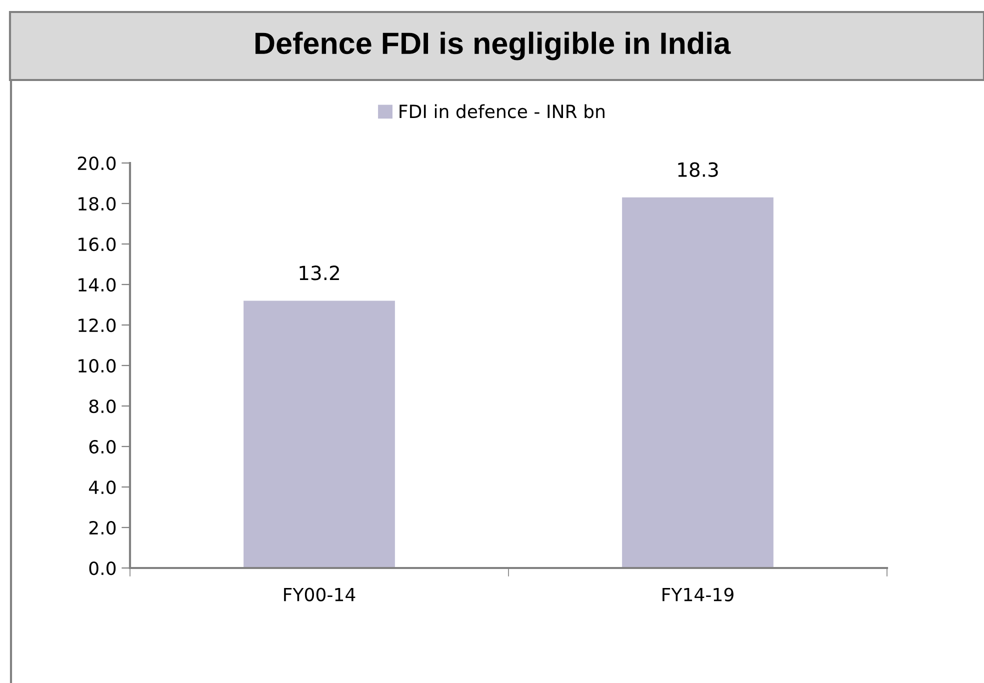 Image resolution: width=984 pixels, height=683 pixels. I want to click on chart-title: Defence FDI is negligible in India, so click(493, 46).